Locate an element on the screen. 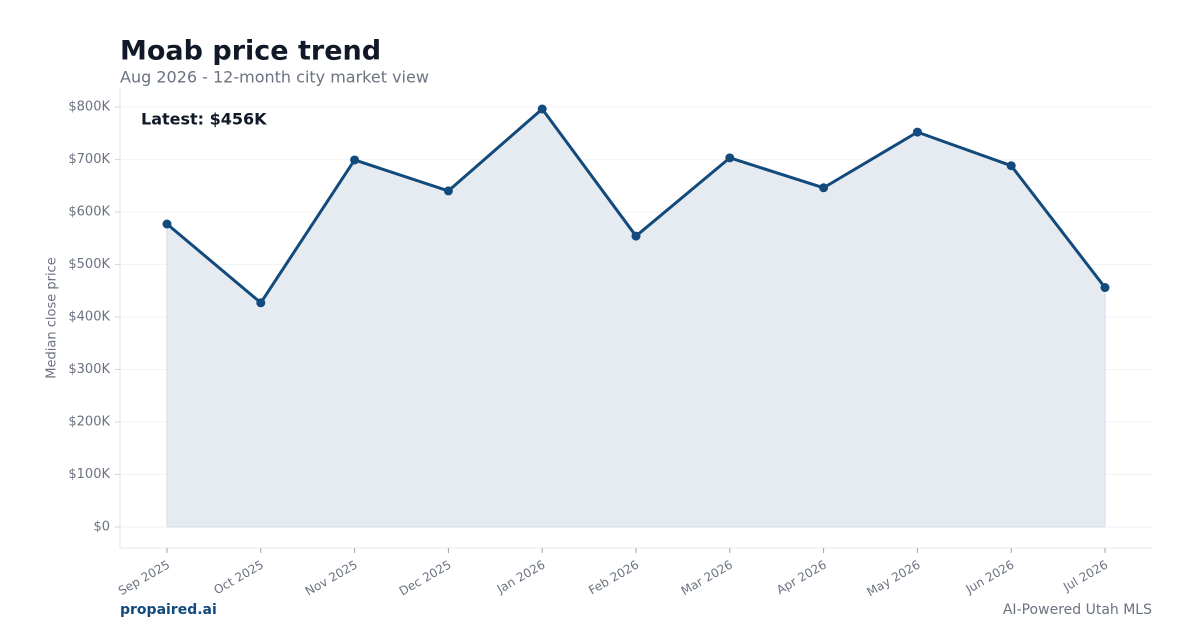 The image size is (1200, 630). y-tick-label: $0 is located at coordinates (101, 526).